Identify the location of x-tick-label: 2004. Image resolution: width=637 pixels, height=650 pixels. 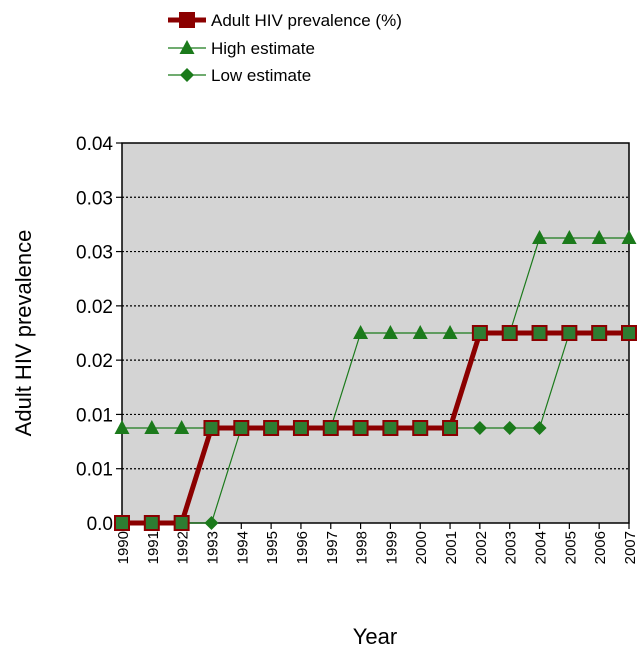
(541, 547).